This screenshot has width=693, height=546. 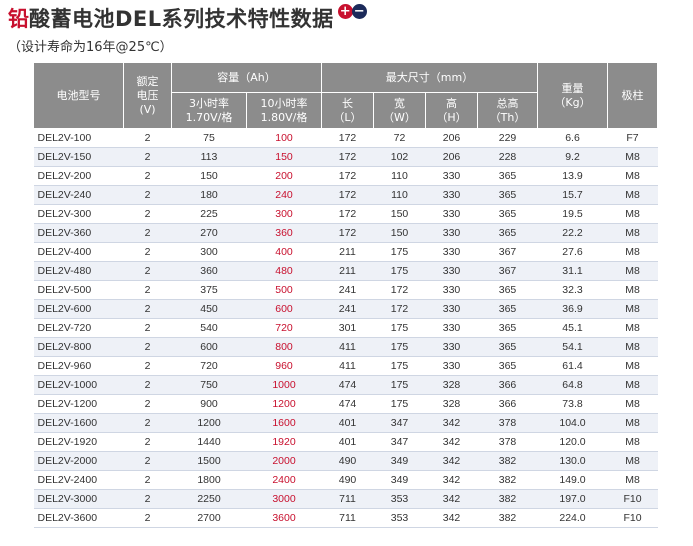 I want to click on table-row: DEL2V-480 2 360 480 211 175 330 367 31.1 M8, so click(x=345, y=271).